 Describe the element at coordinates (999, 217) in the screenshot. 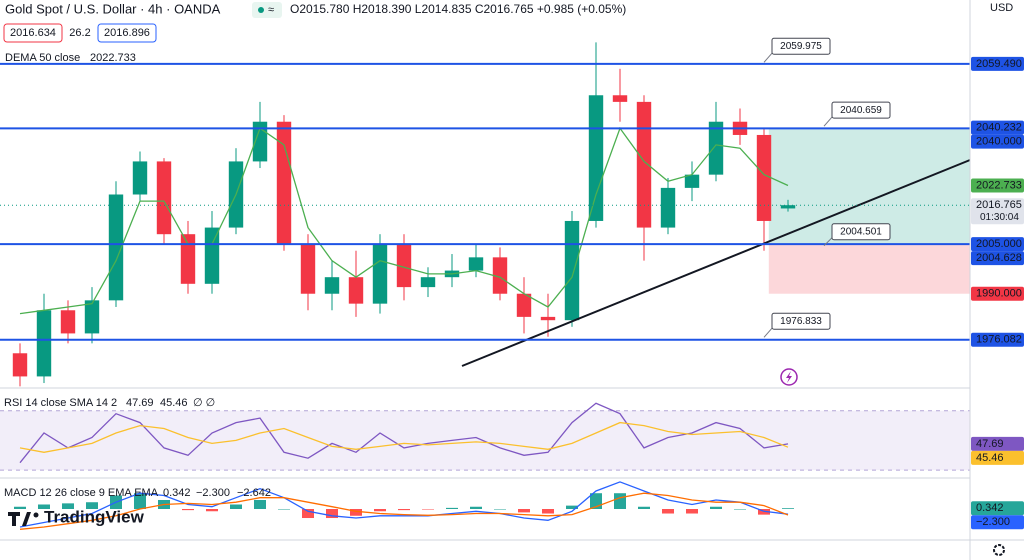

I see `bar-countdown: 01:30:04` at that location.